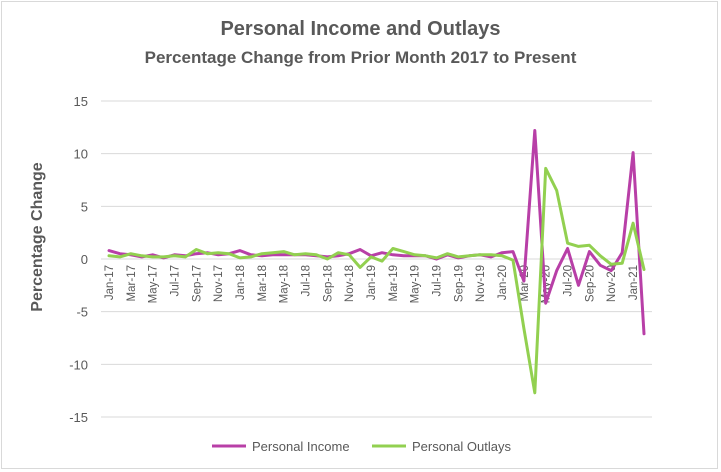 The image size is (721, 472). What do you see at coordinates (154, 284) in the screenshot?
I see `x-tick-label: May-17` at bounding box center [154, 284].